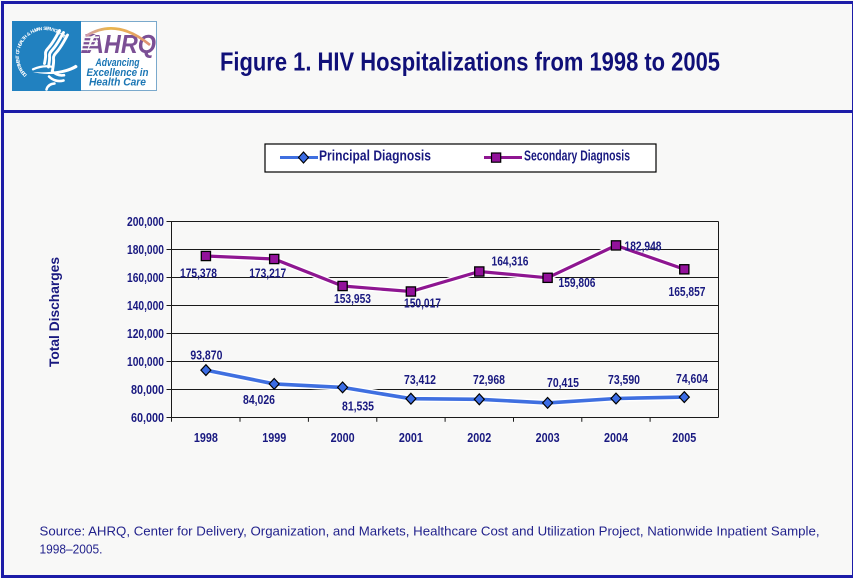 The image size is (853, 578). I want to click on svg-text: Excellence in, so click(118, 73).